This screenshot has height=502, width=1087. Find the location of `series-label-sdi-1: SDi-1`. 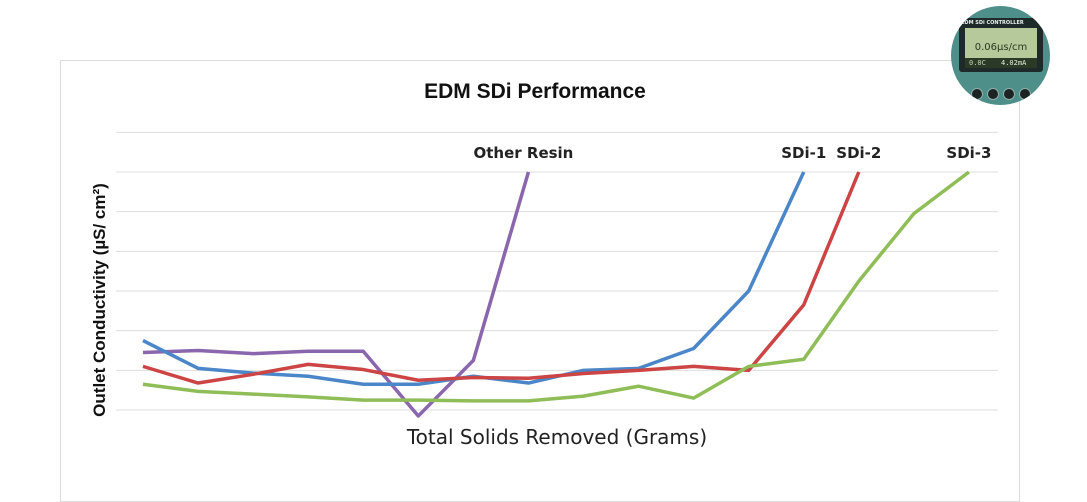

series-label-sdi-1: SDi-1 is located at coordinates (803, 153).